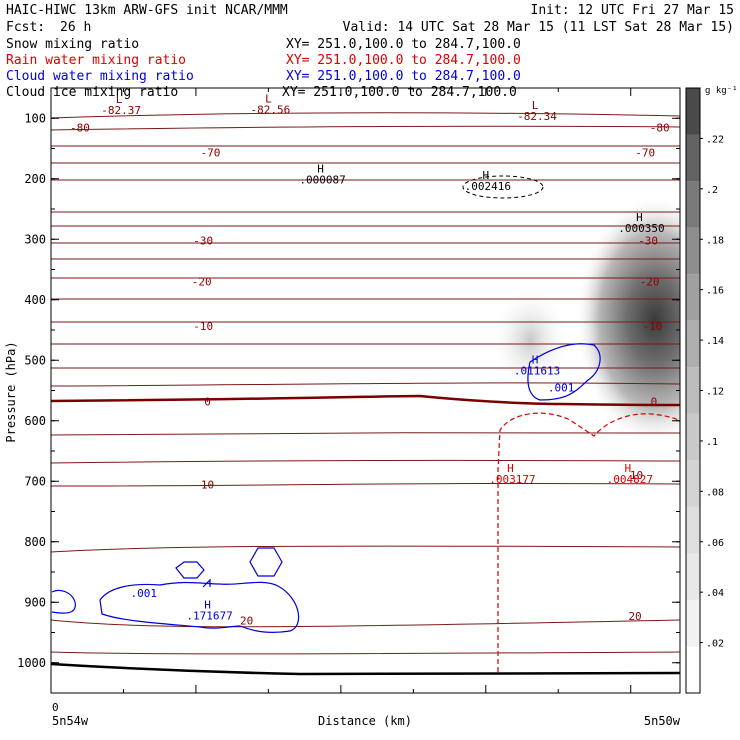 The image size is (740, 740). Describe the element at coordinates (715, 291) in the screenshot. I see `colorbar-tick-label: .16` at that location.